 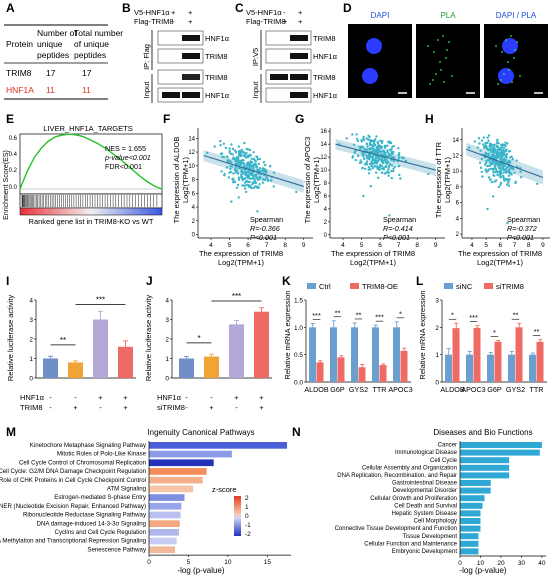 What do you see at coordinates (399, 219) in the screenshot?
I see `scatter-g-stat-1: Spearman` at bounding box center [399, 219].